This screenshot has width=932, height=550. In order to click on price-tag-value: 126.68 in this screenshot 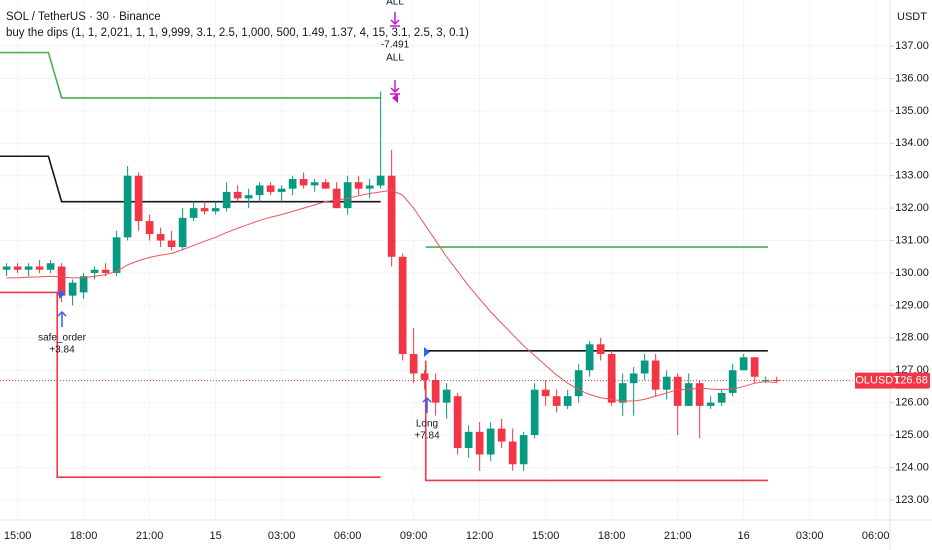, I will do `click(911, 381)`.